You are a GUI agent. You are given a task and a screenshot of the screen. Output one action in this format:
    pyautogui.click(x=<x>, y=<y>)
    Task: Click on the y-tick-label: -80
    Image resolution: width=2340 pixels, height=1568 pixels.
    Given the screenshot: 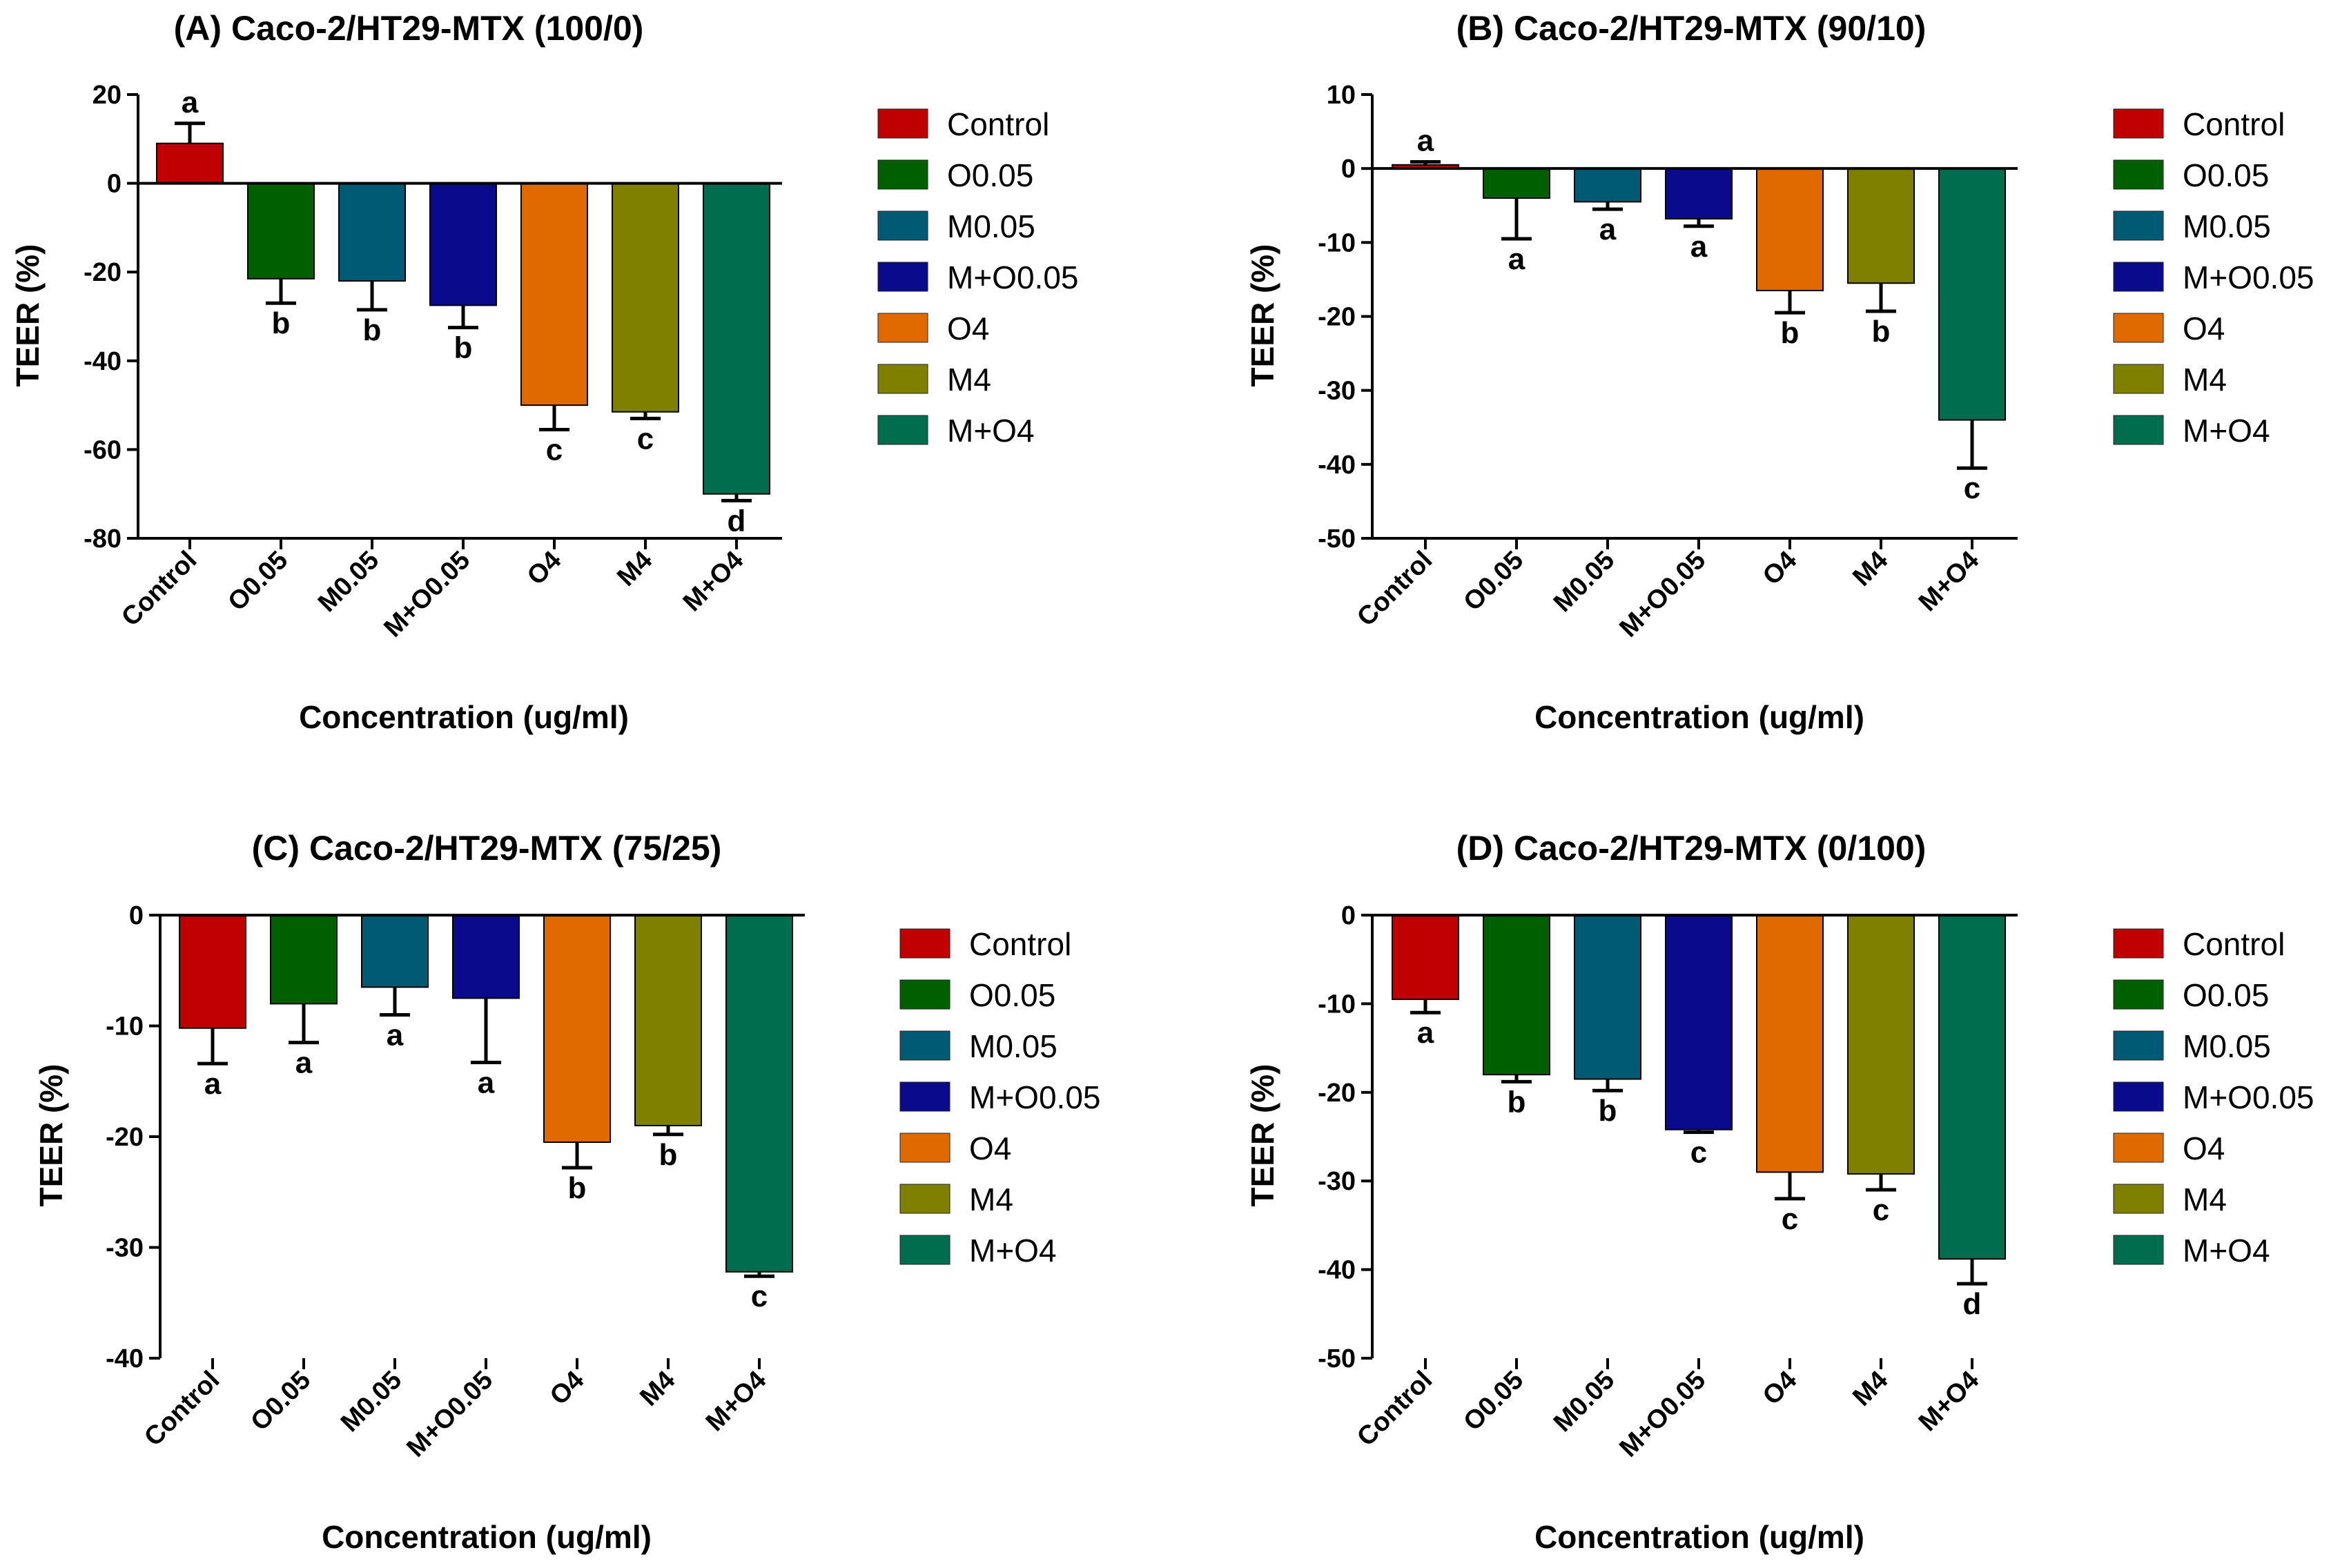 What is the action you would take?
    pyautogui.click(x=102, y=539)
    